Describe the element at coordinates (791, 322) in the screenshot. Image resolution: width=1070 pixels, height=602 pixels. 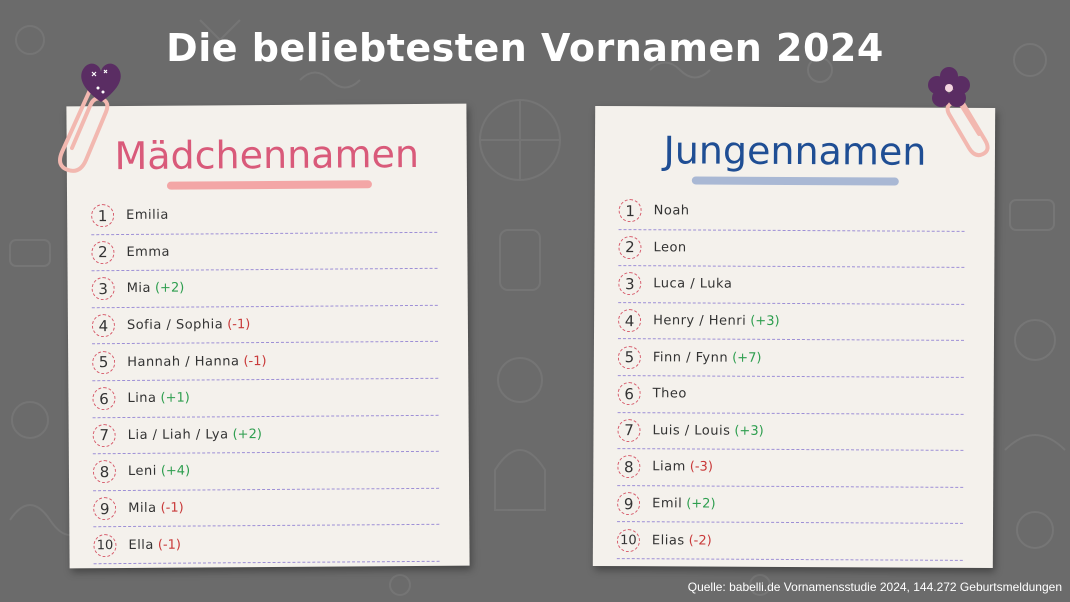
I see `list-item: 4 Henry / Henri (+3)` at that location.